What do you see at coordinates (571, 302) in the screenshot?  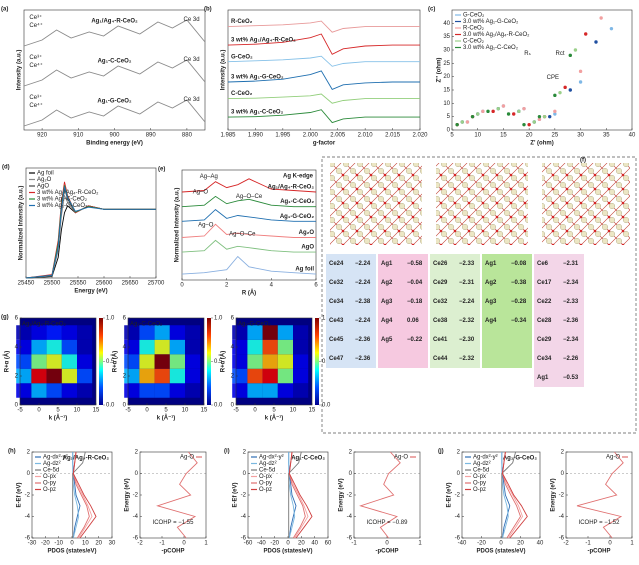 I see `table-cell: −2.33` at bounding box center [571, 302].